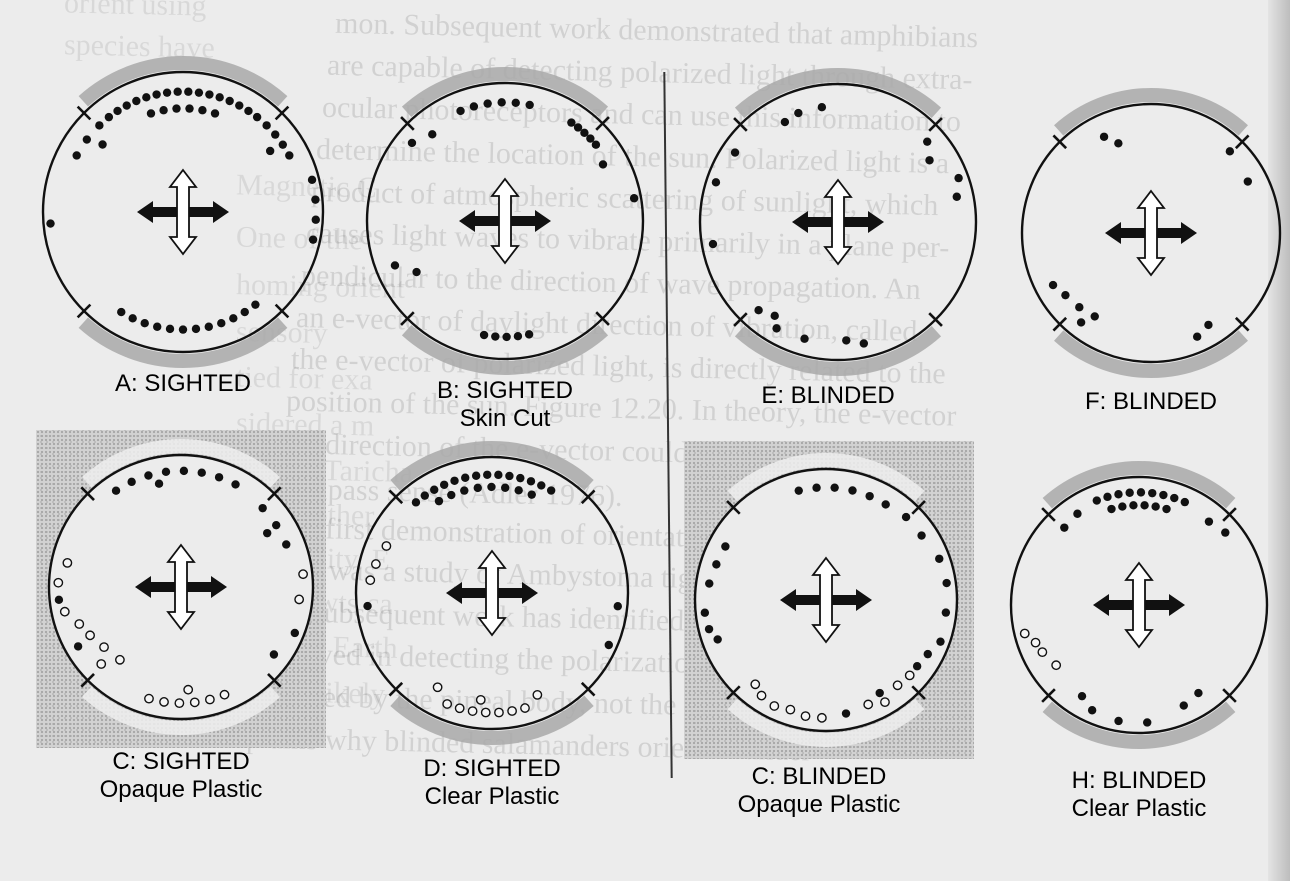 The image size is (1290, 881). What do you see at coordinates (183, 212) in the screenshot?
I see `orientation-circle-panel-a` at bounding box center [183, 212].